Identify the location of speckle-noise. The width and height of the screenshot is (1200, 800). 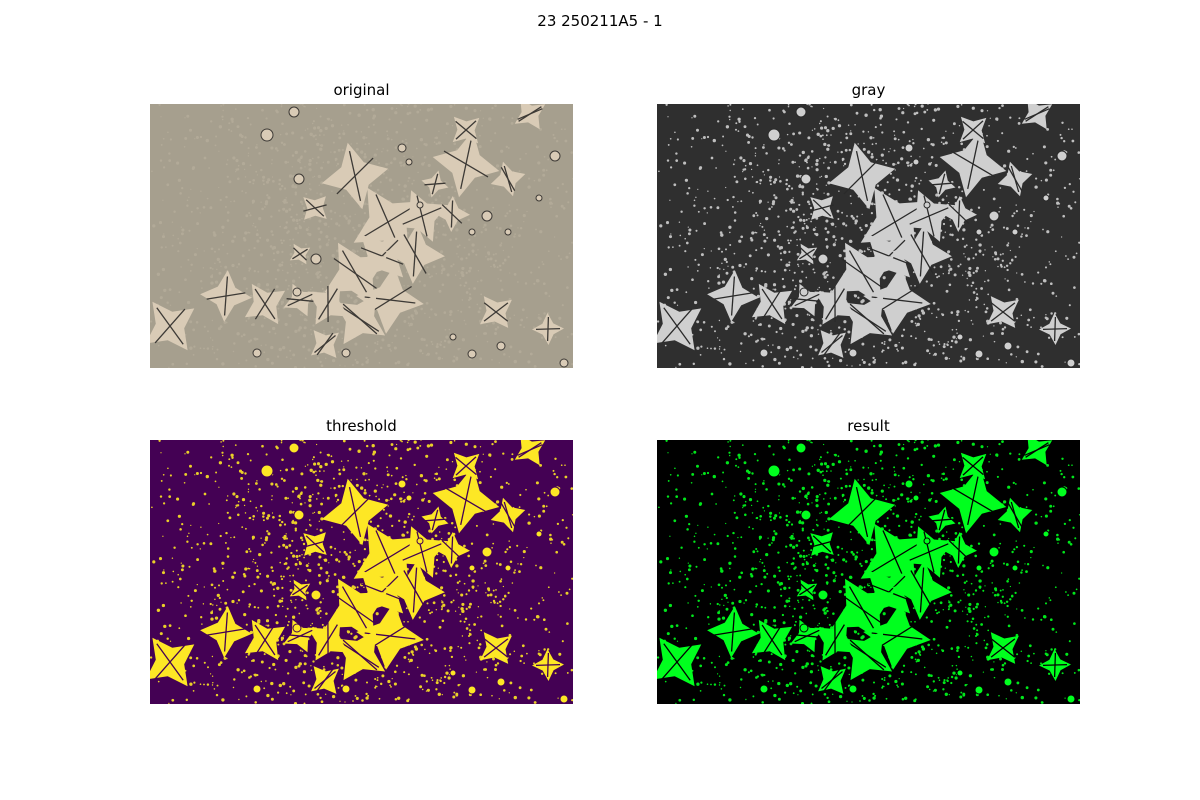
(868, 572).